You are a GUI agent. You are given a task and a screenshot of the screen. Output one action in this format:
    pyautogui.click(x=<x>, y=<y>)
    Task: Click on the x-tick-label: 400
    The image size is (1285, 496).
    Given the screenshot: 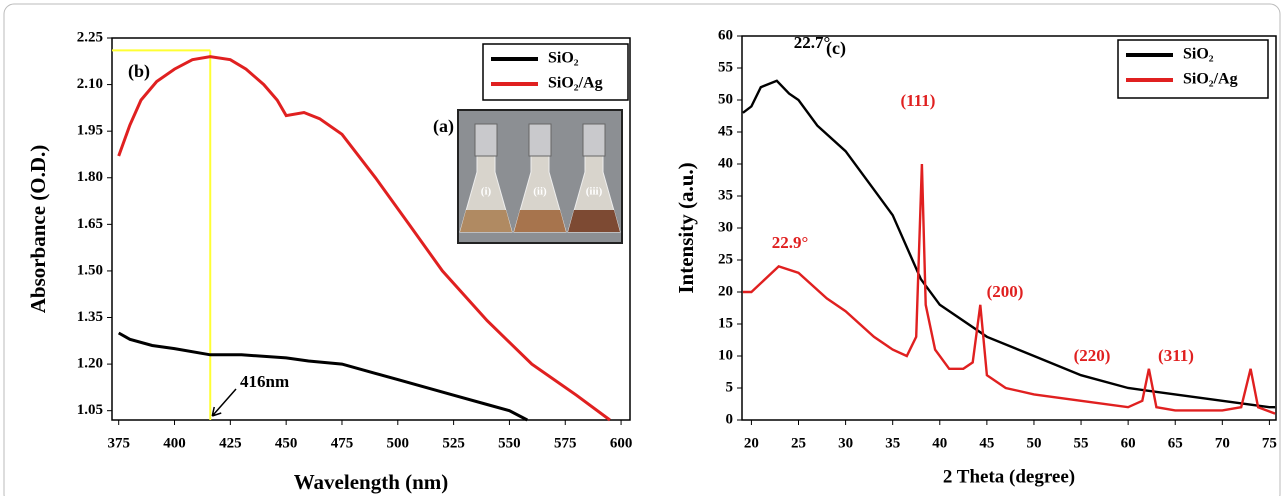 What is the action you would take?
    pyautogui.click(x=174, y=443)
    